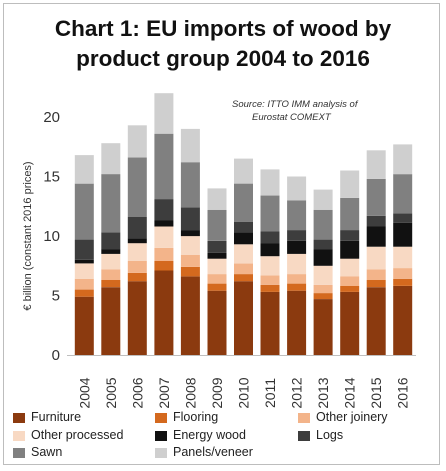  I want to click on legend-item: Other joinery, so click(343, 417).